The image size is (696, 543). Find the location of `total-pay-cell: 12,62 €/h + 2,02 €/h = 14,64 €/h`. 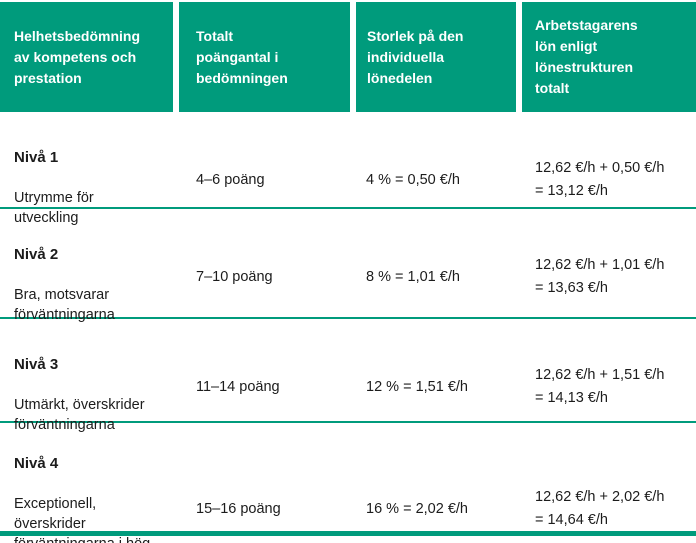

total-pay-cell: 12,62 €/h + 2,02 €/h = 14,64 €/h is located at coordinates (600, 508).